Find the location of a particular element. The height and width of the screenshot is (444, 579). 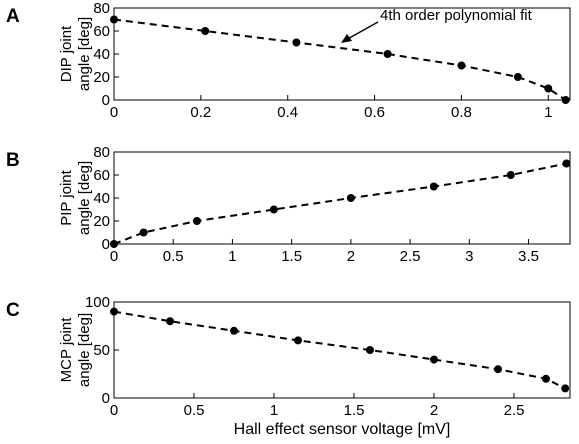

panel-c-x-tick-label: 1 is located at coordinates (274, 410).